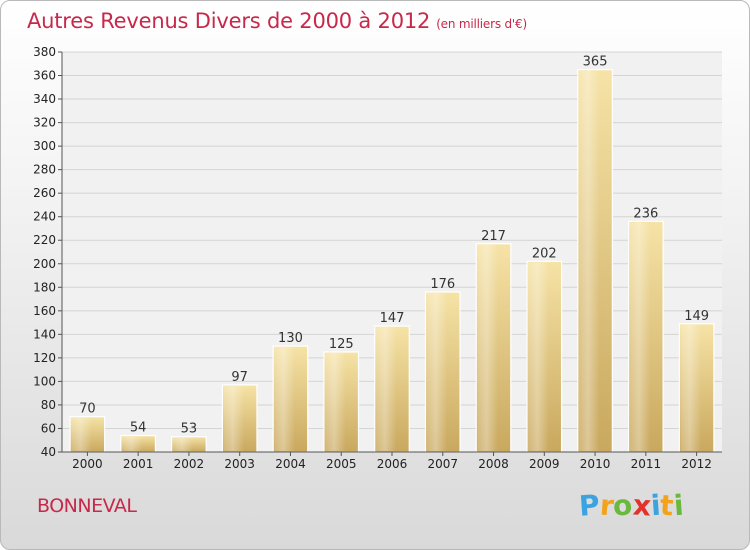 The width and height of the screenshot is (750, 550). Describe the element at coordinates (48, 405) in the screenshot. I see `y-tick-label: 80` at that location.